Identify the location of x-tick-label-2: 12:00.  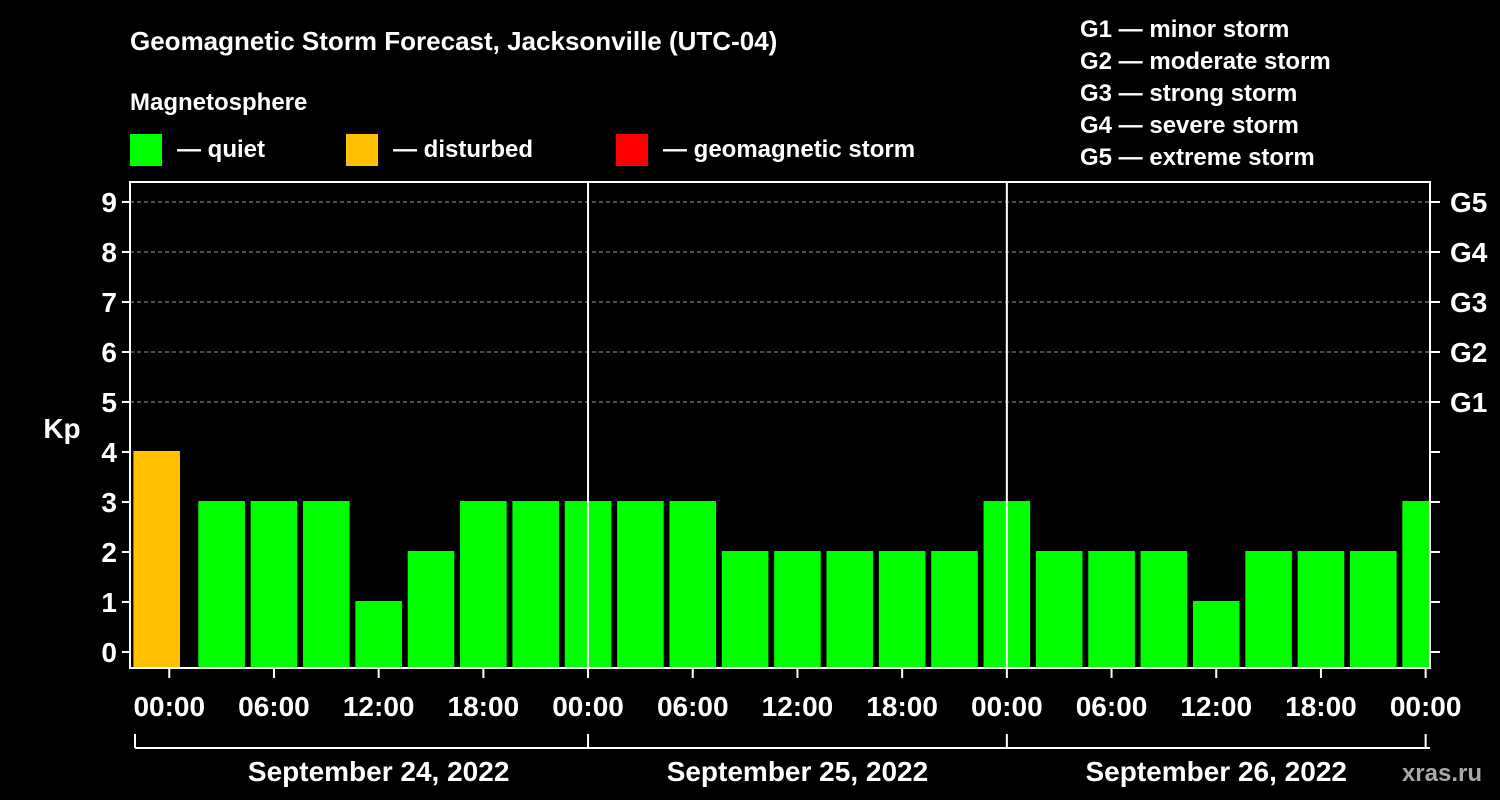
(379, 706).